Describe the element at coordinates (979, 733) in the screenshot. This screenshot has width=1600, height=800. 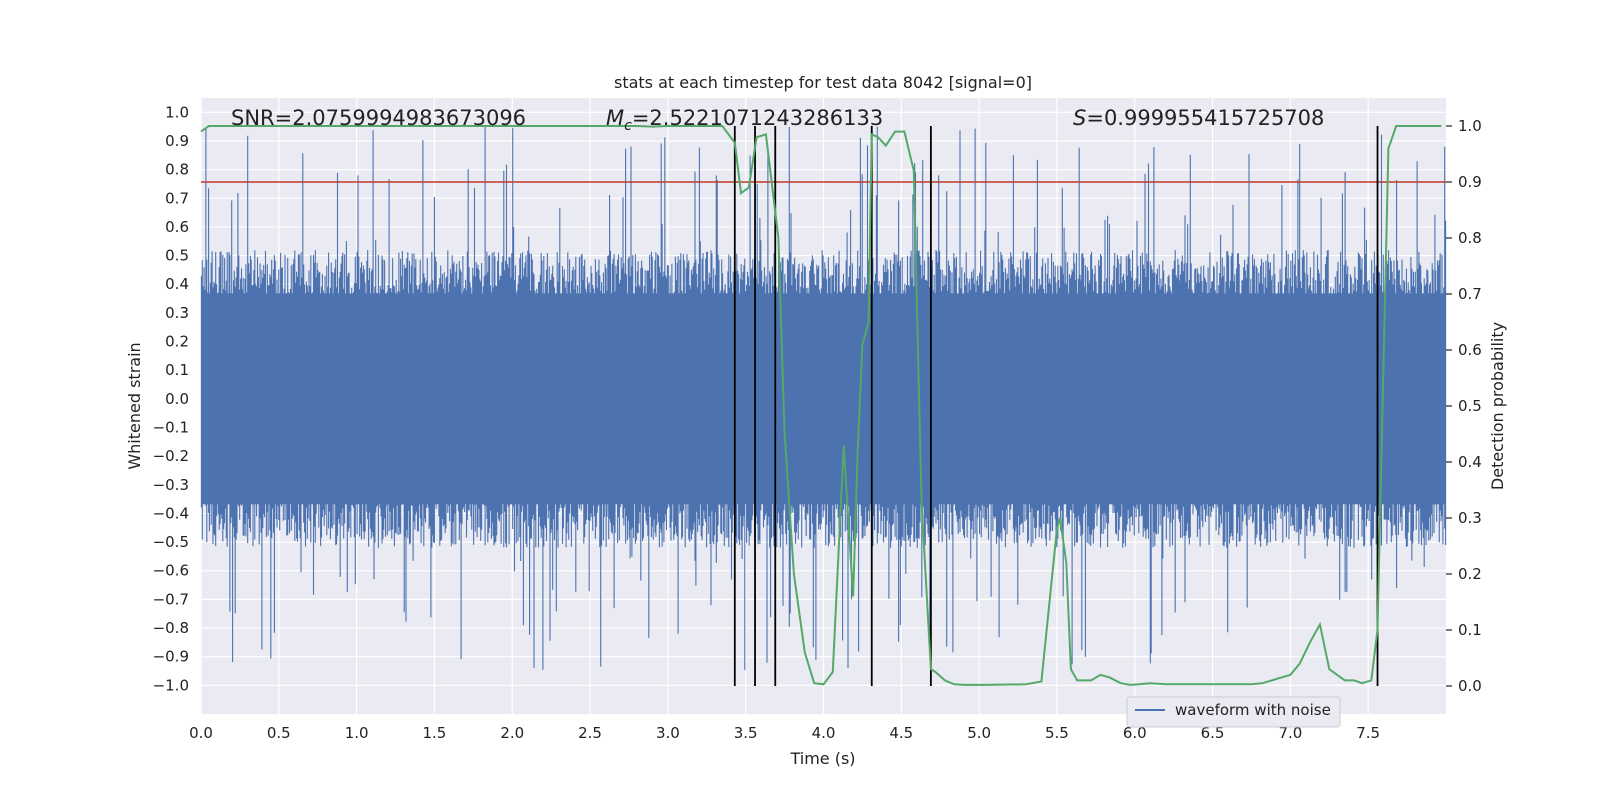
I see `x-tick-label: 5.0` at that location.